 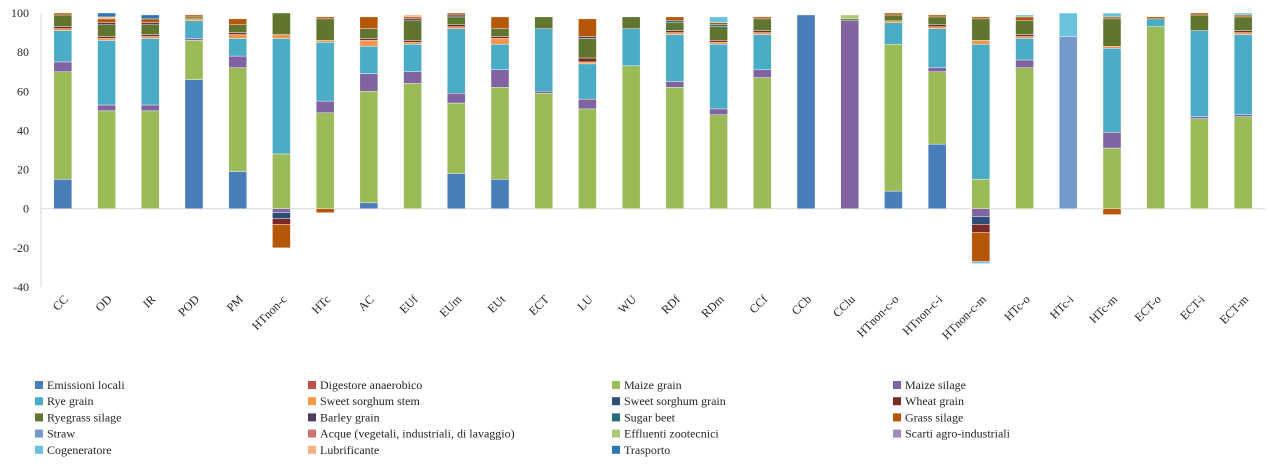 I want to click on x-tick-label: HTc-m, so click(x=1103, y=309).